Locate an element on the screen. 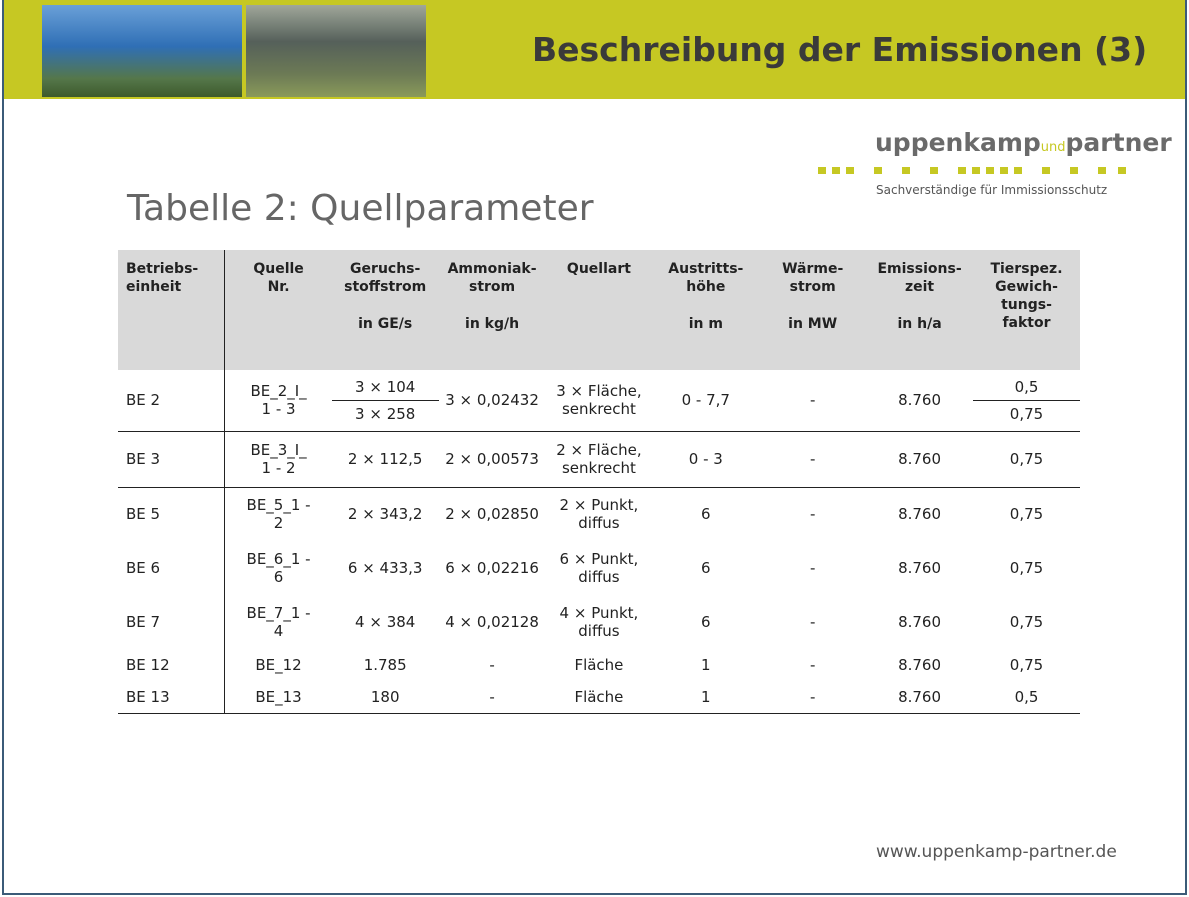 The image size is (1189, 897). logo-tagline: Sachverständige für Immissionsschutz is located at coordinates (992, 190).